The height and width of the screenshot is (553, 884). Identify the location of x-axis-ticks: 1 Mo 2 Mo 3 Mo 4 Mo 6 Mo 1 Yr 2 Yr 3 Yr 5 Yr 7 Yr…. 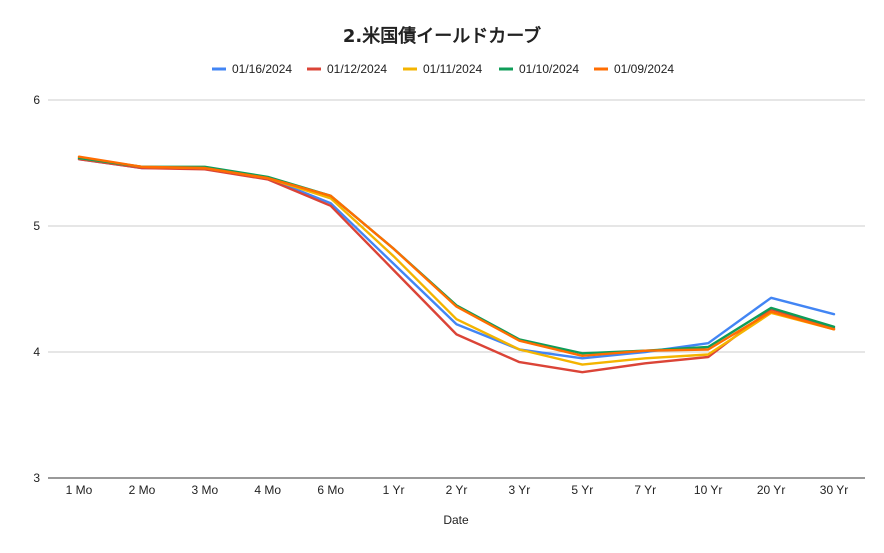
(457, 490).